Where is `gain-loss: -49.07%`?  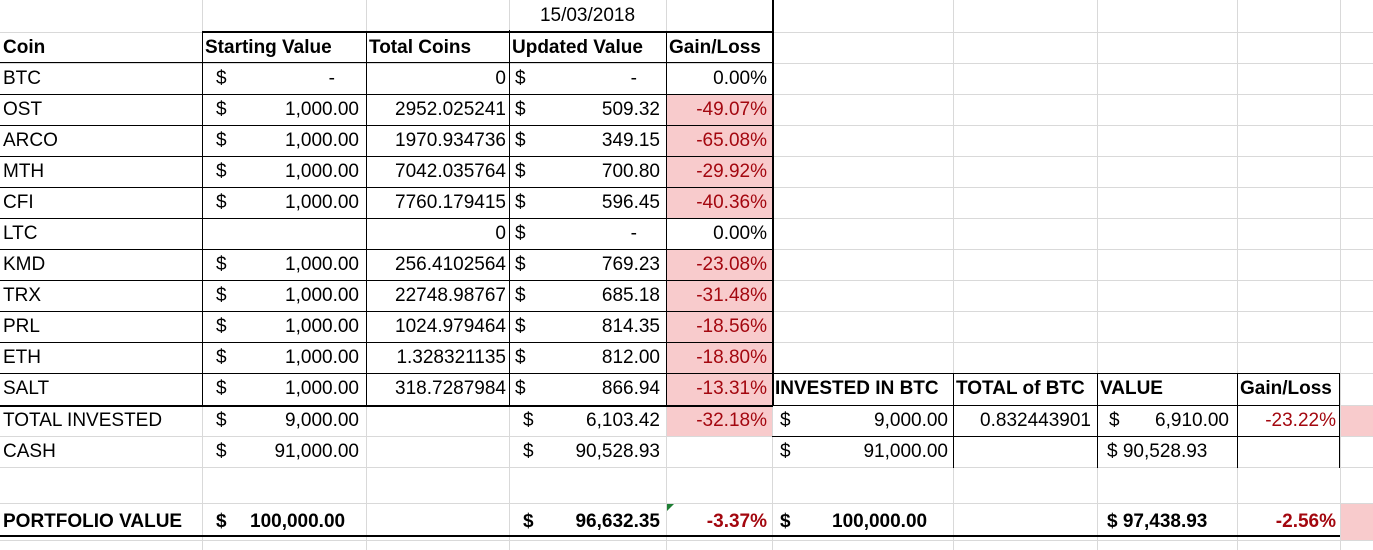
gain-loss: -49.07% is located at coordinates (731, 109).